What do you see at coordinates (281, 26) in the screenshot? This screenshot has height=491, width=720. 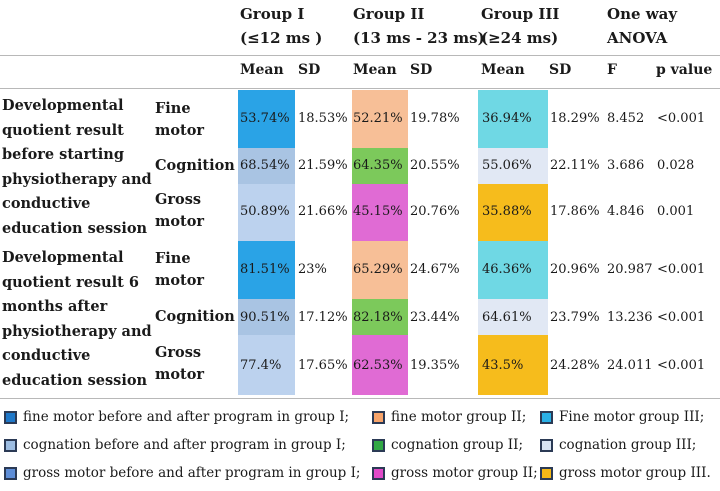 I see `group1-header: Group I (≤12 ms )` at bounding box center [281, 26].